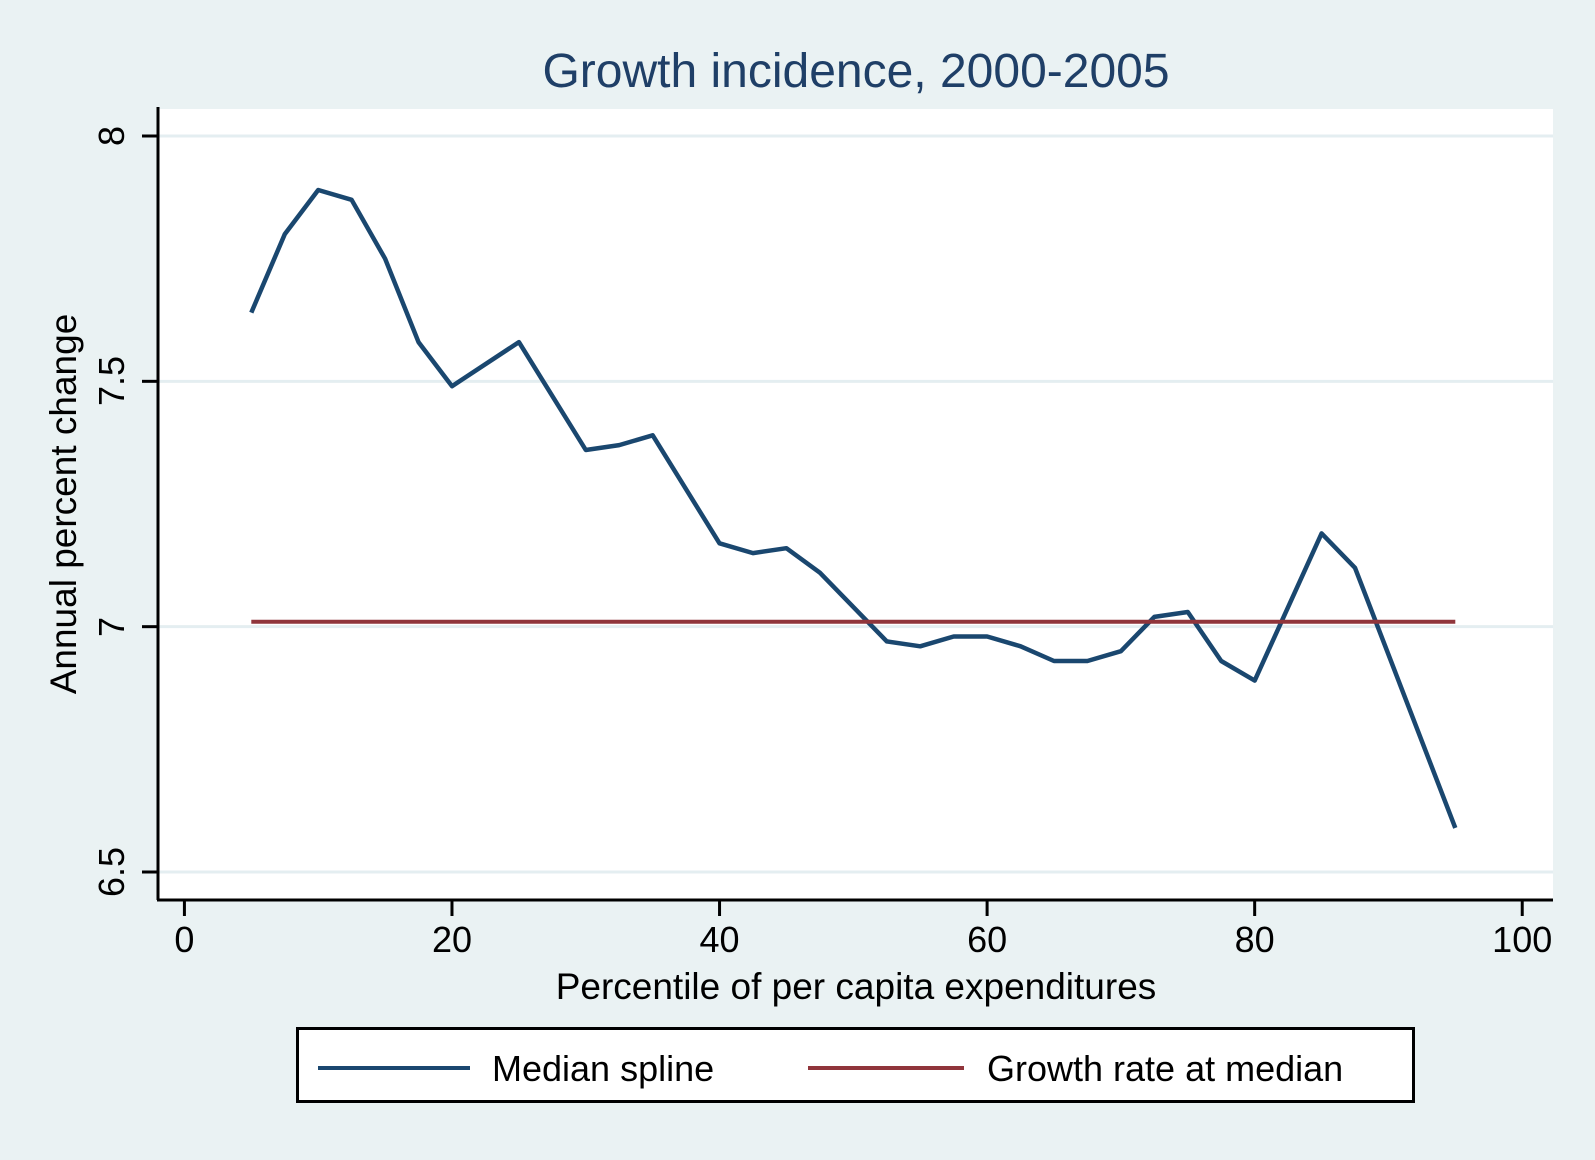 This screenshot has height=1160, width=1595. Describe the element at coordinates (856, 986) in the screenshot. I see `x-axis-title: Percentile of per capita expenditures` at that location.